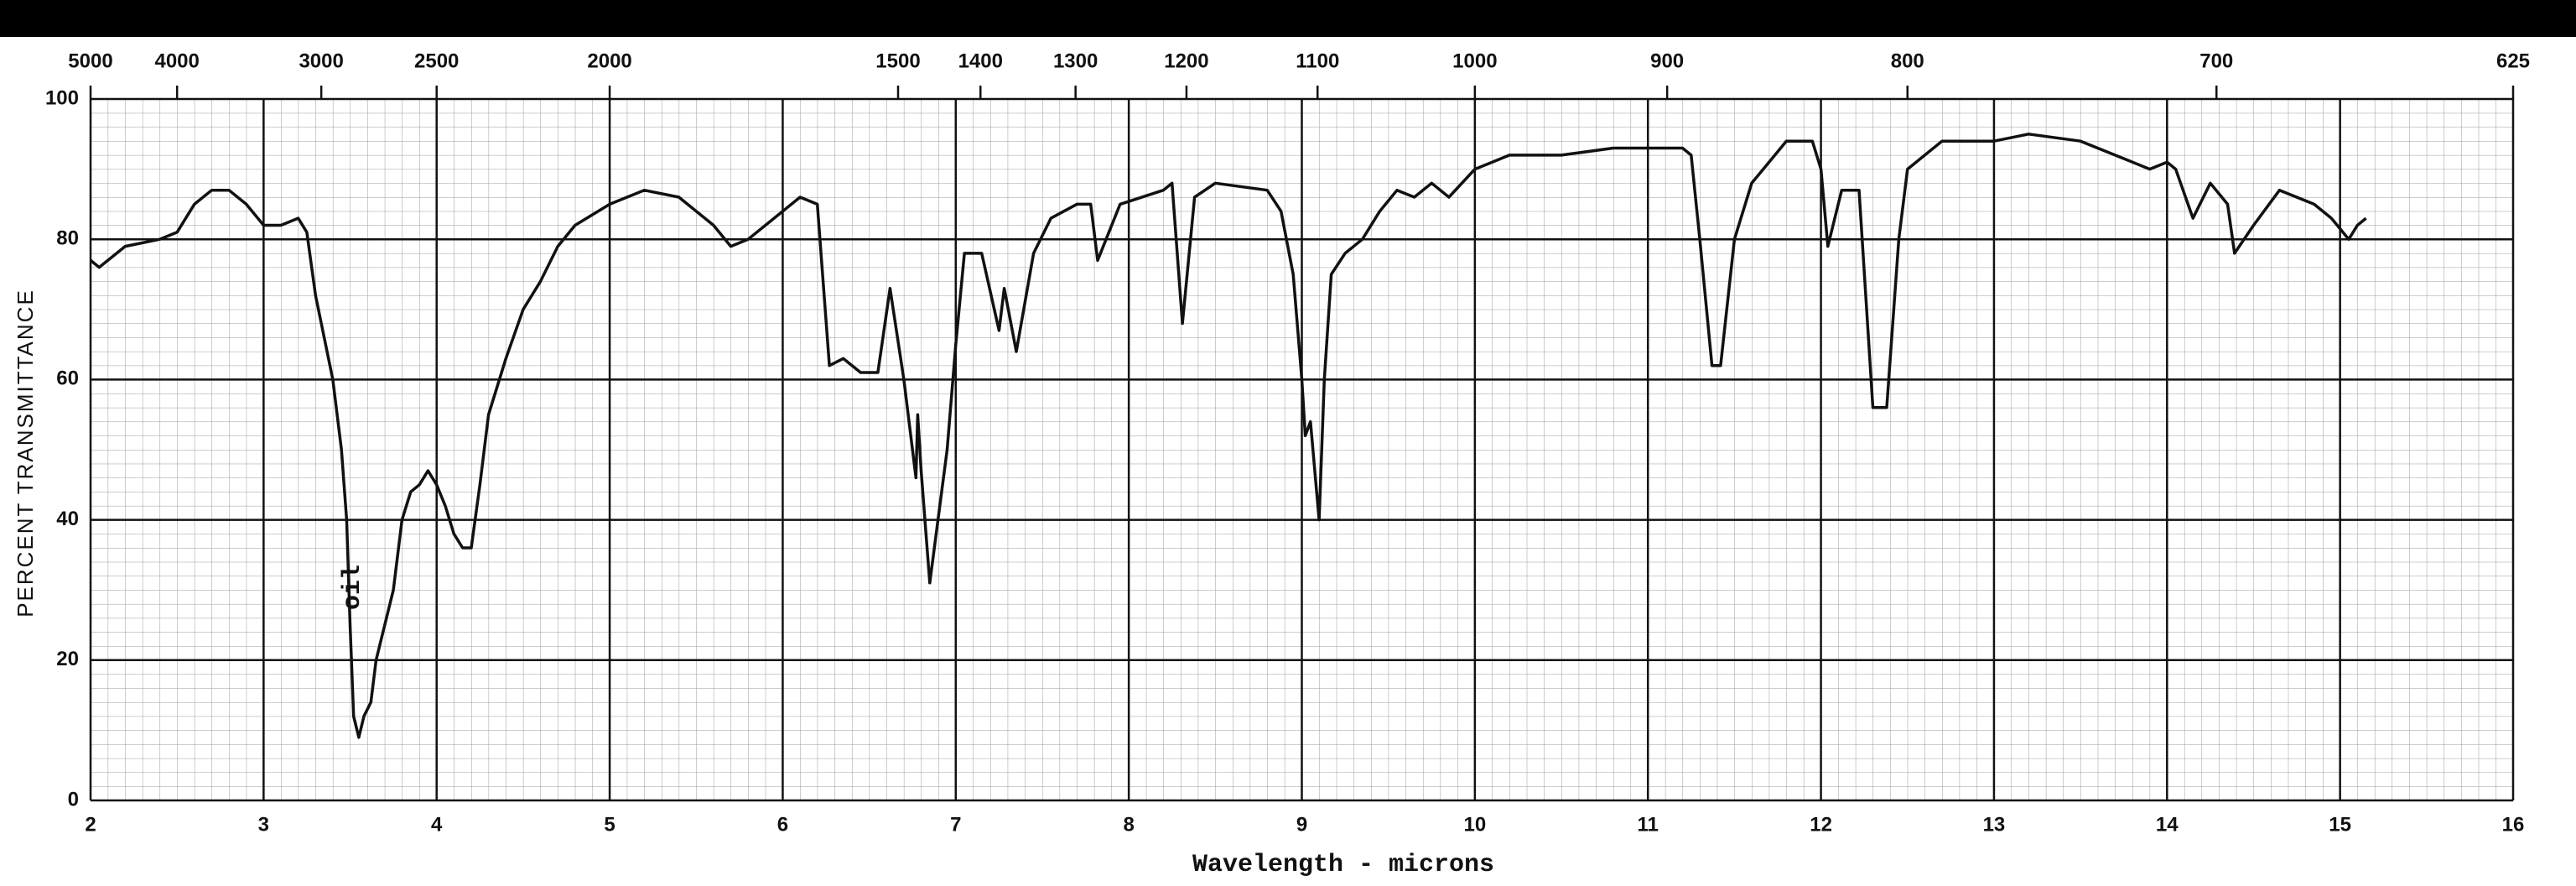  I want to click on x-tick-label: 13, so click(1994, 824).